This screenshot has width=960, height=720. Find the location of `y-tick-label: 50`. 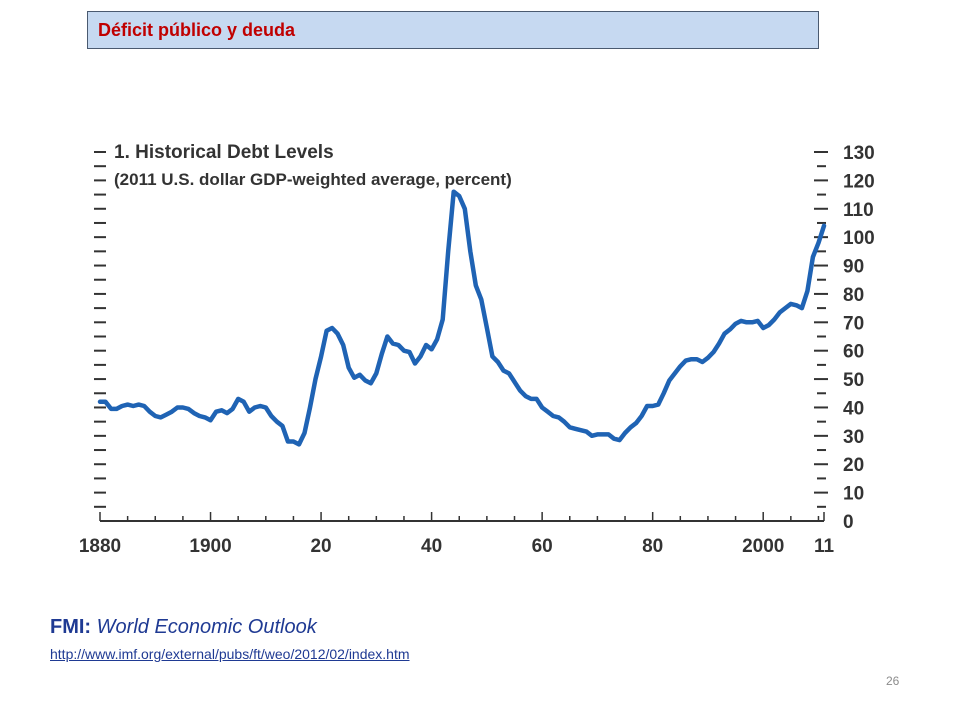

y-tick-label: 50 is located at coordinates (853, 380).